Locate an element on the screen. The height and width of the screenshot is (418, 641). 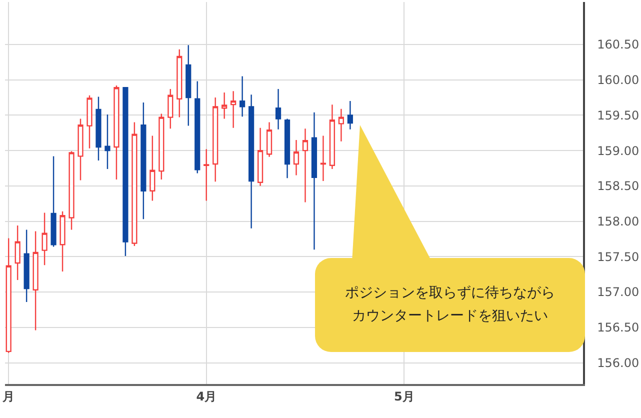
x-tick-label: 5月 is located at coordinates (404, 396).